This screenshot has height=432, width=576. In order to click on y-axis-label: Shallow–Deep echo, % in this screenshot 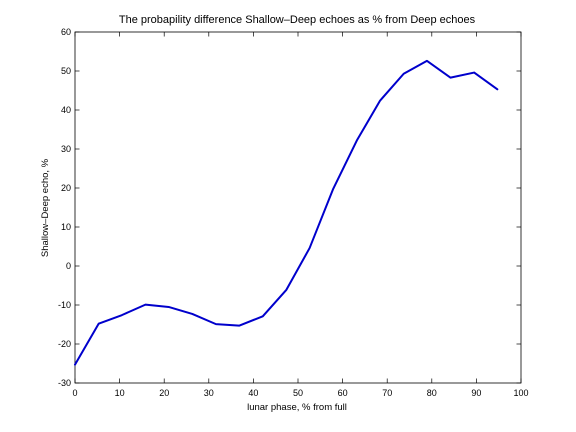, I will do `click(45, 207)`.